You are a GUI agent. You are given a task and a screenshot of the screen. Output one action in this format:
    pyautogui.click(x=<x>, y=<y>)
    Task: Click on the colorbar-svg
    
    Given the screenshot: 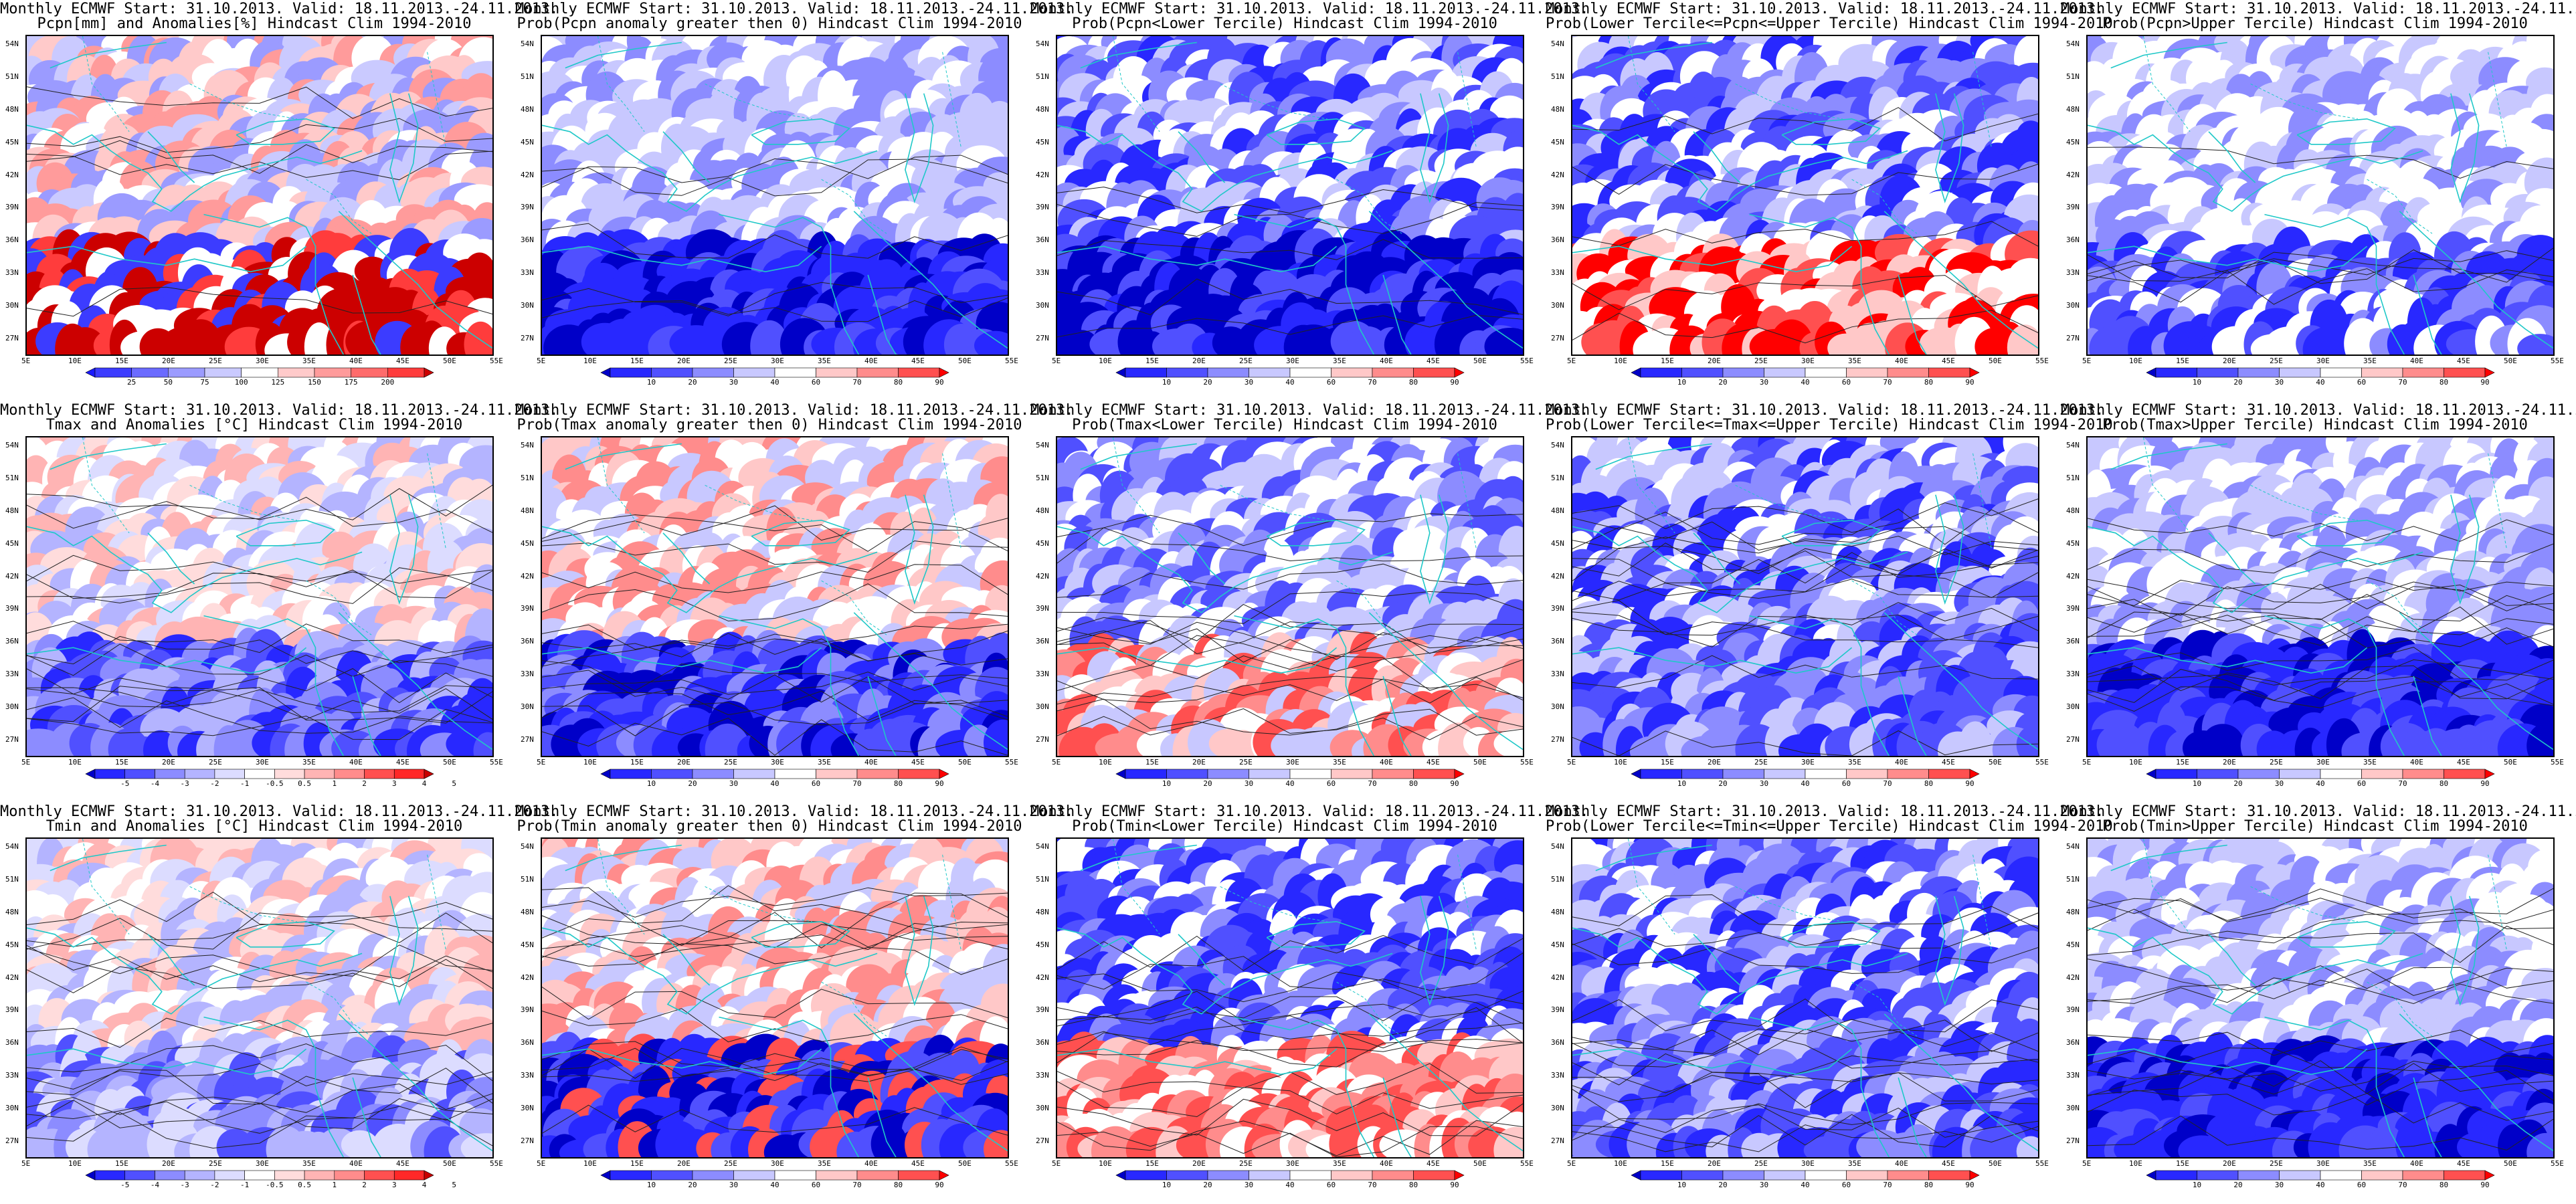 What is the action you would take?
    pyautogui.click(x=1290, y=774)
    